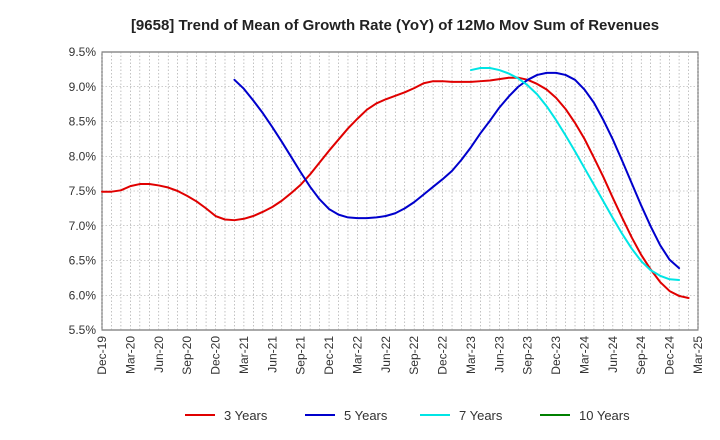 This screenshot has width=720, height=440. I want to click on x-tick-label: Mar-22, so click(357, 355).